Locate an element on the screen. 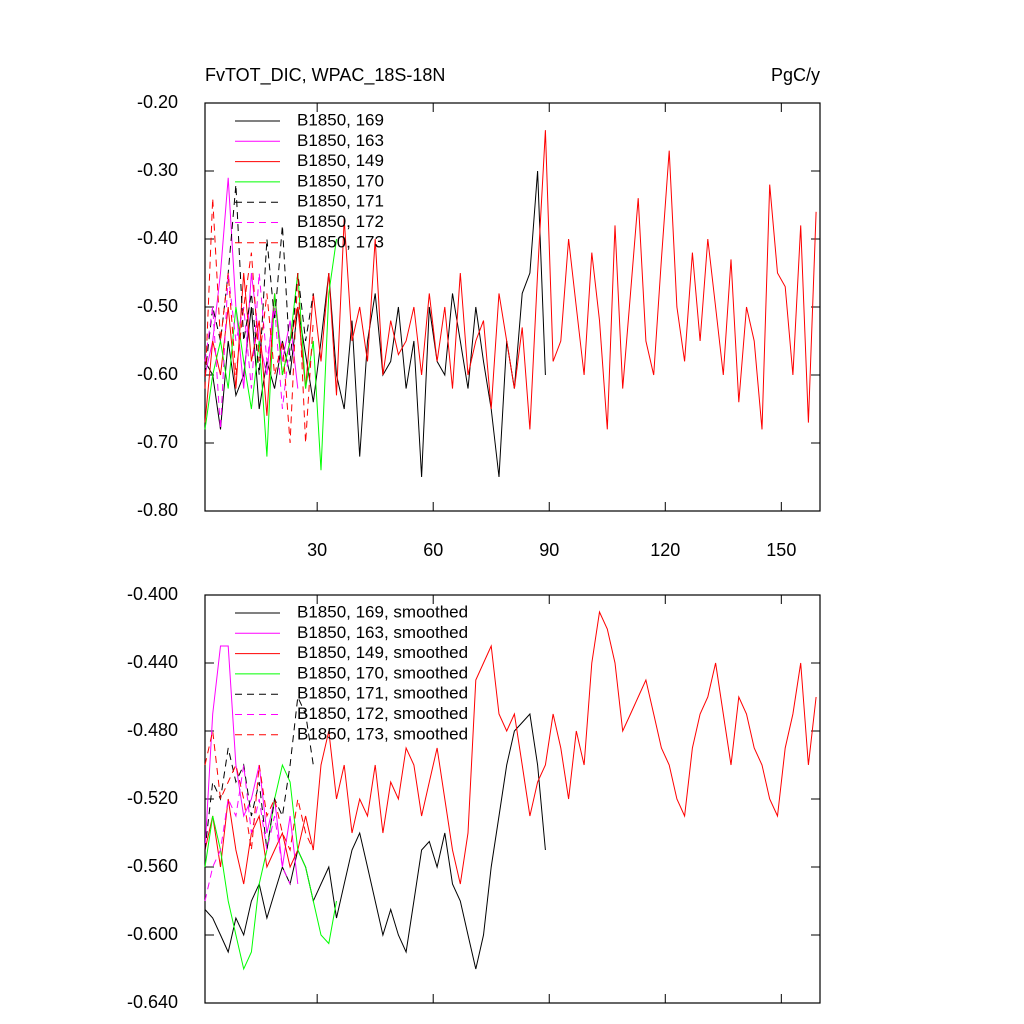 The width and height of the screenshot is (1024, 1024). x-tick-label: 150 is located at coordinates (781, 550).